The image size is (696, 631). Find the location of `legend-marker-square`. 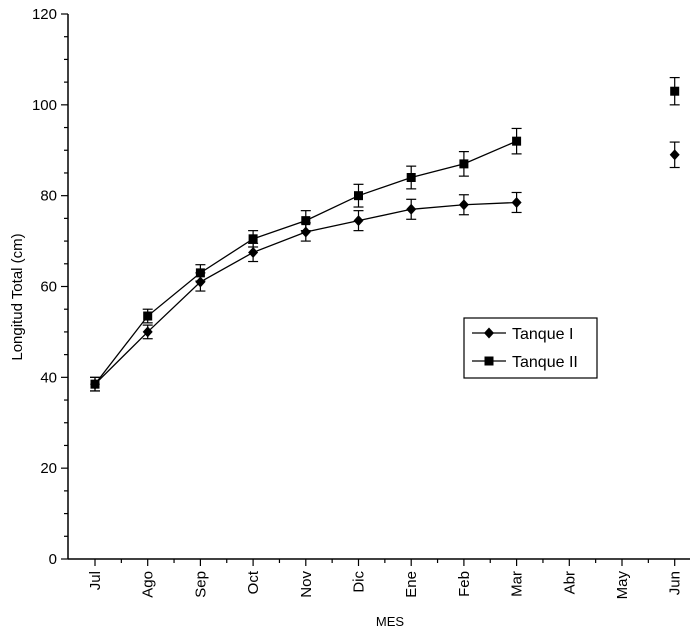

legend-marker-square is located at coordinates (489, 361).